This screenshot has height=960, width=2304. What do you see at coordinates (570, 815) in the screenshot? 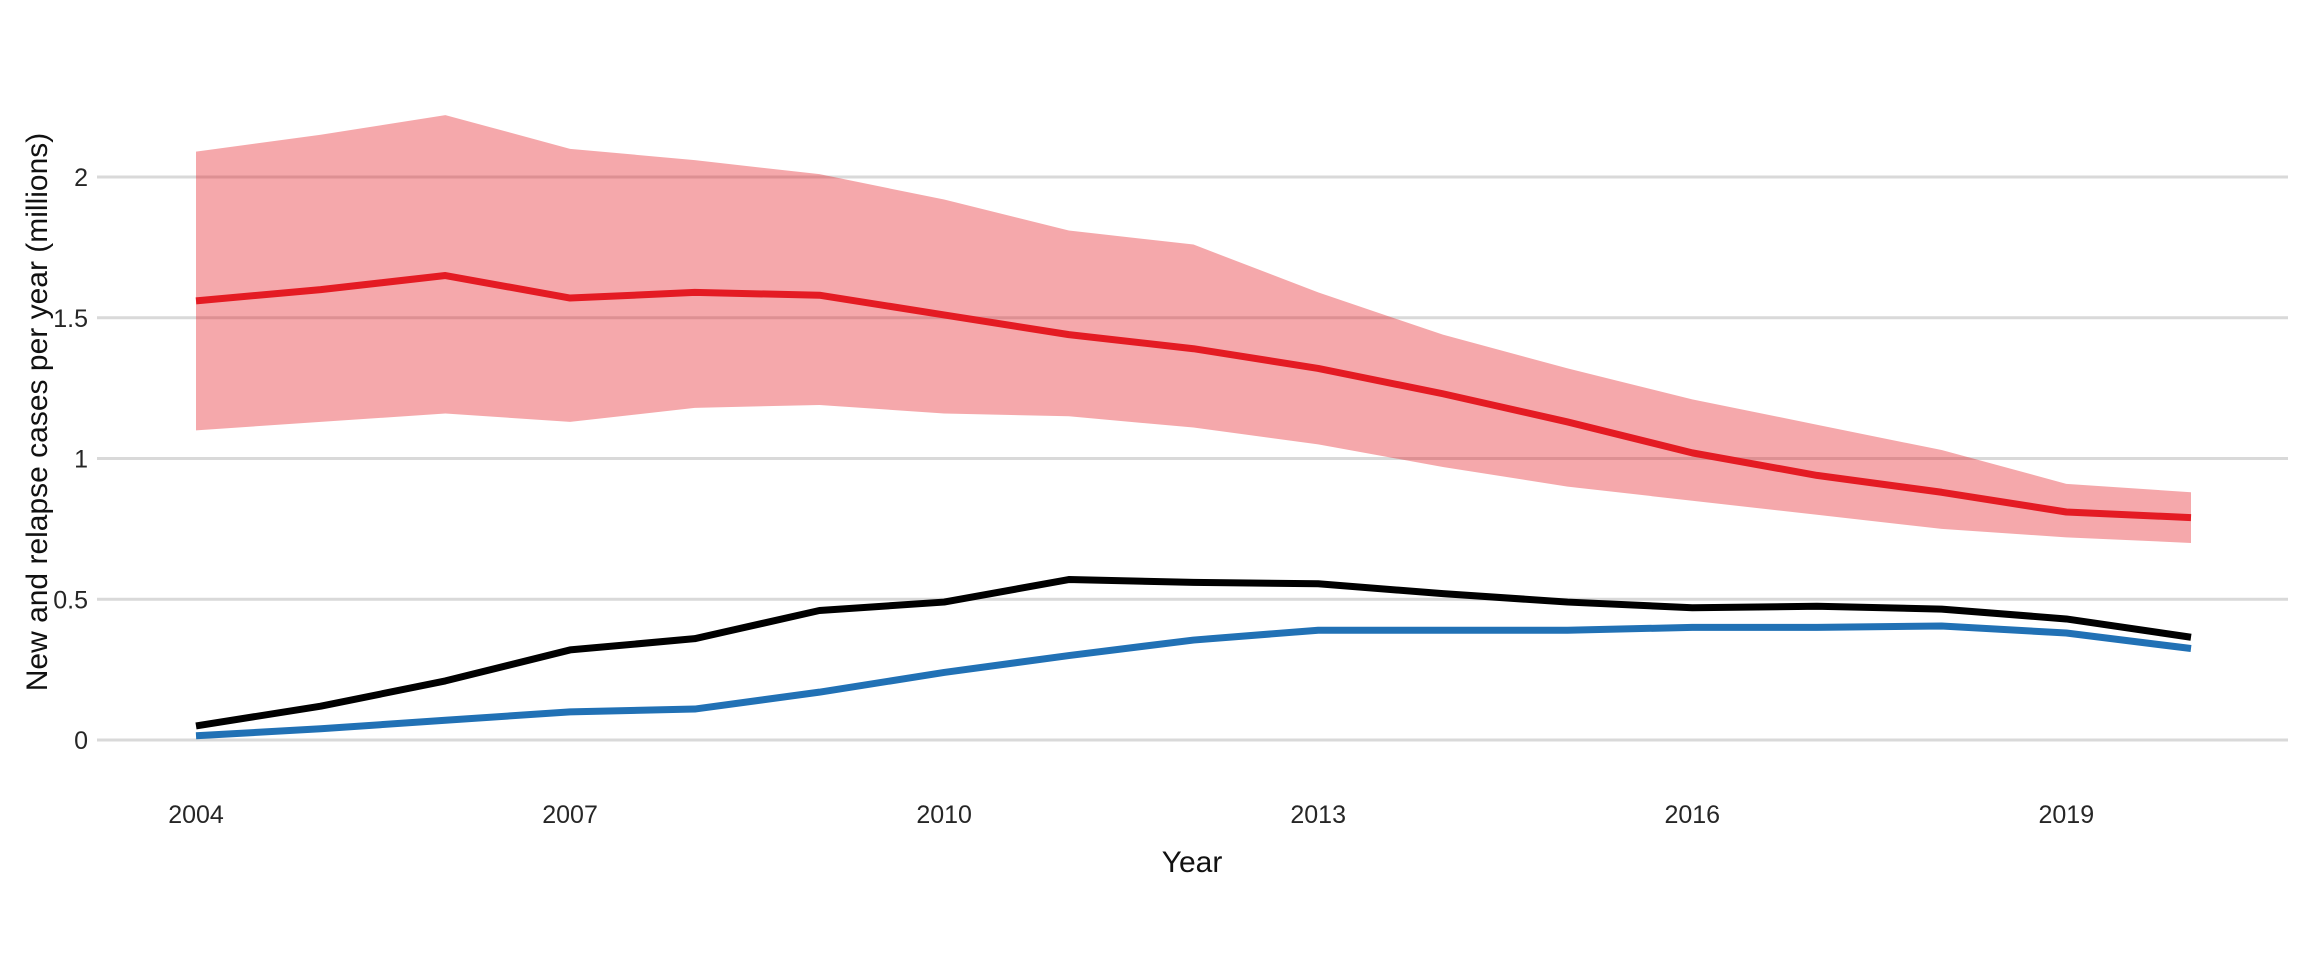
I see `x-tick-label: 2007` at bounding box center [570, 815].